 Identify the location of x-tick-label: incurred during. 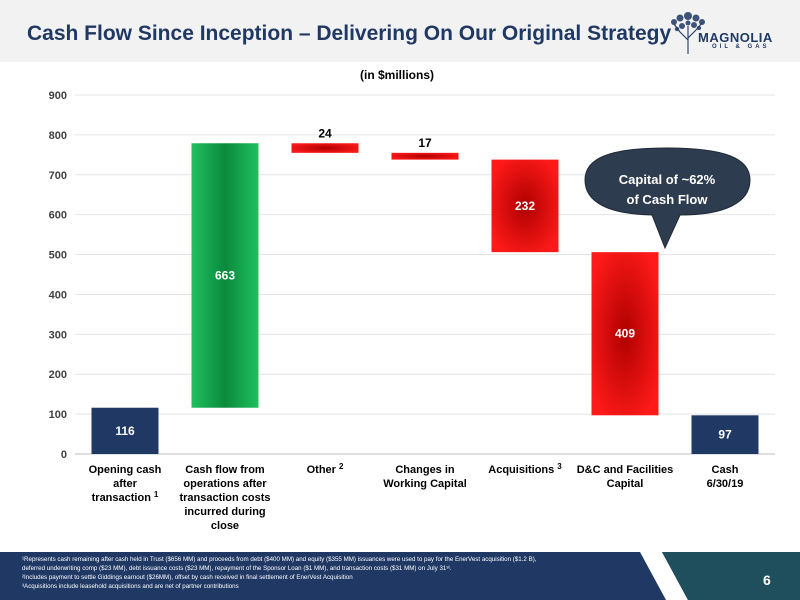
(224, 512).